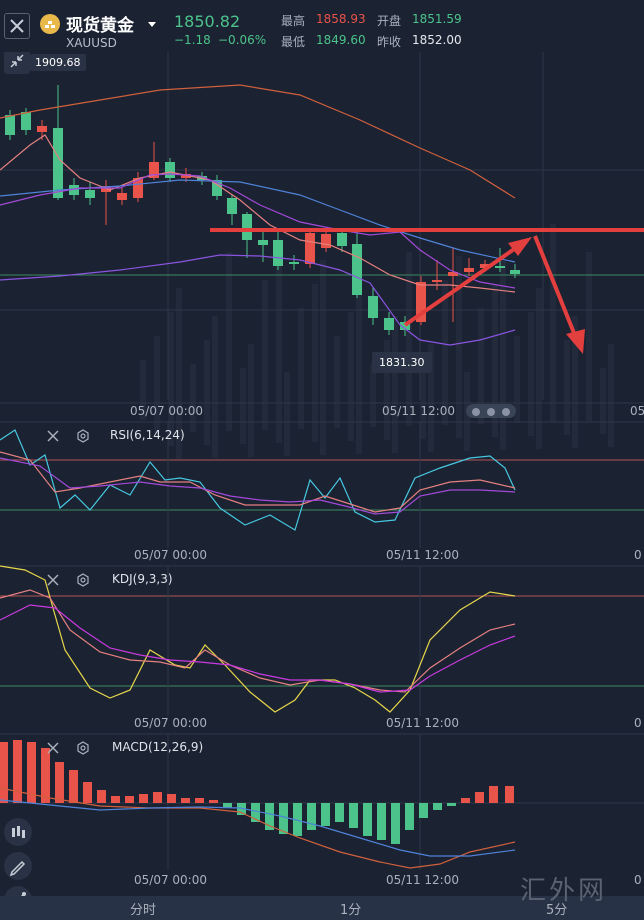 The image size is (644, 920). I want to click on kdj-line-d, so click(258, 648).